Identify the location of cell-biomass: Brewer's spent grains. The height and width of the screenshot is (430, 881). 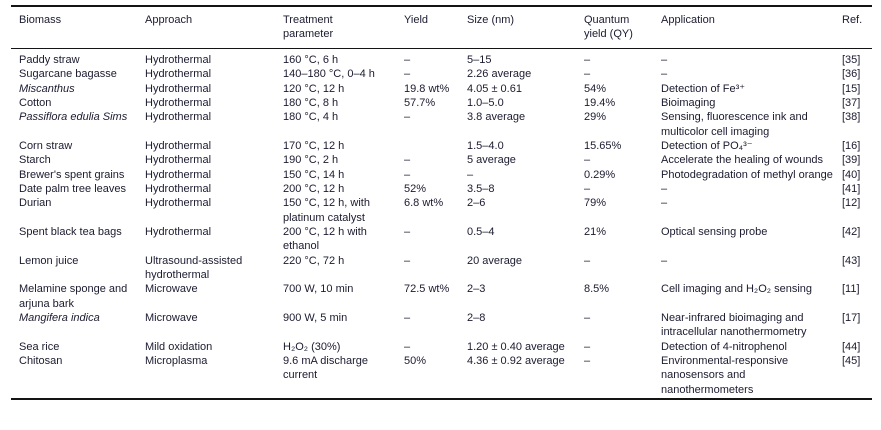
(72, 174).